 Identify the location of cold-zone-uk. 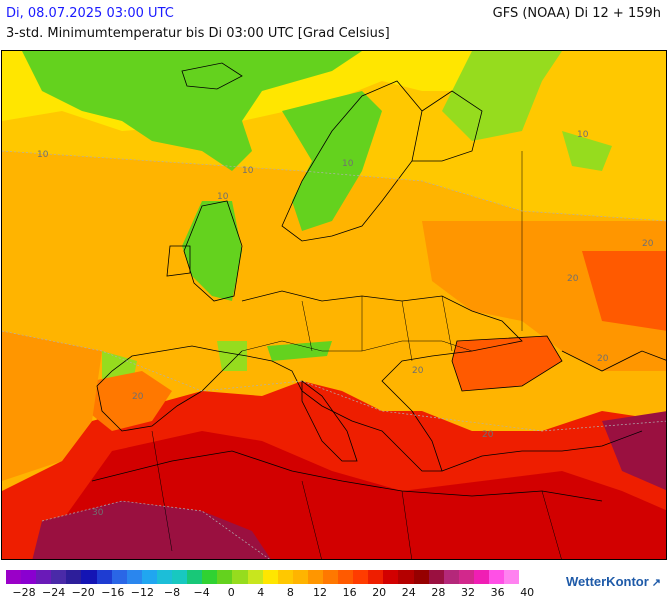
(212, 251).